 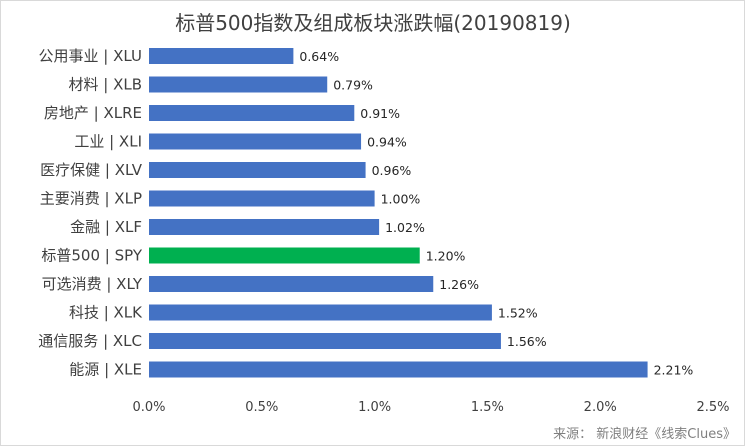 What do you see at coordinates (93, 113) in the screenshot?
I see `category-label: 房地产 | XLRE` at bounding box center [93, 113].